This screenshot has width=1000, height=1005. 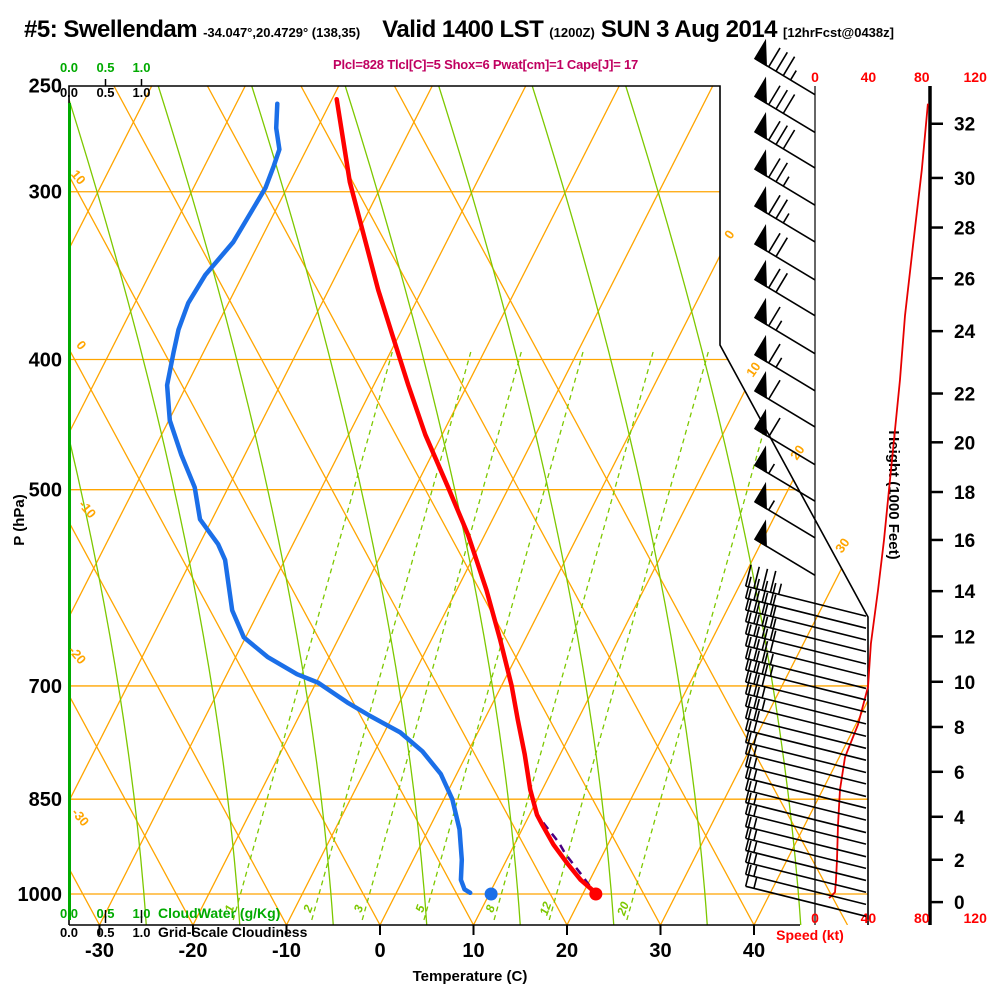 What do you see at coordinates (964, 229) in the screenshot?
I see `height-tick-label: 28` at bounding box center [964, 229].